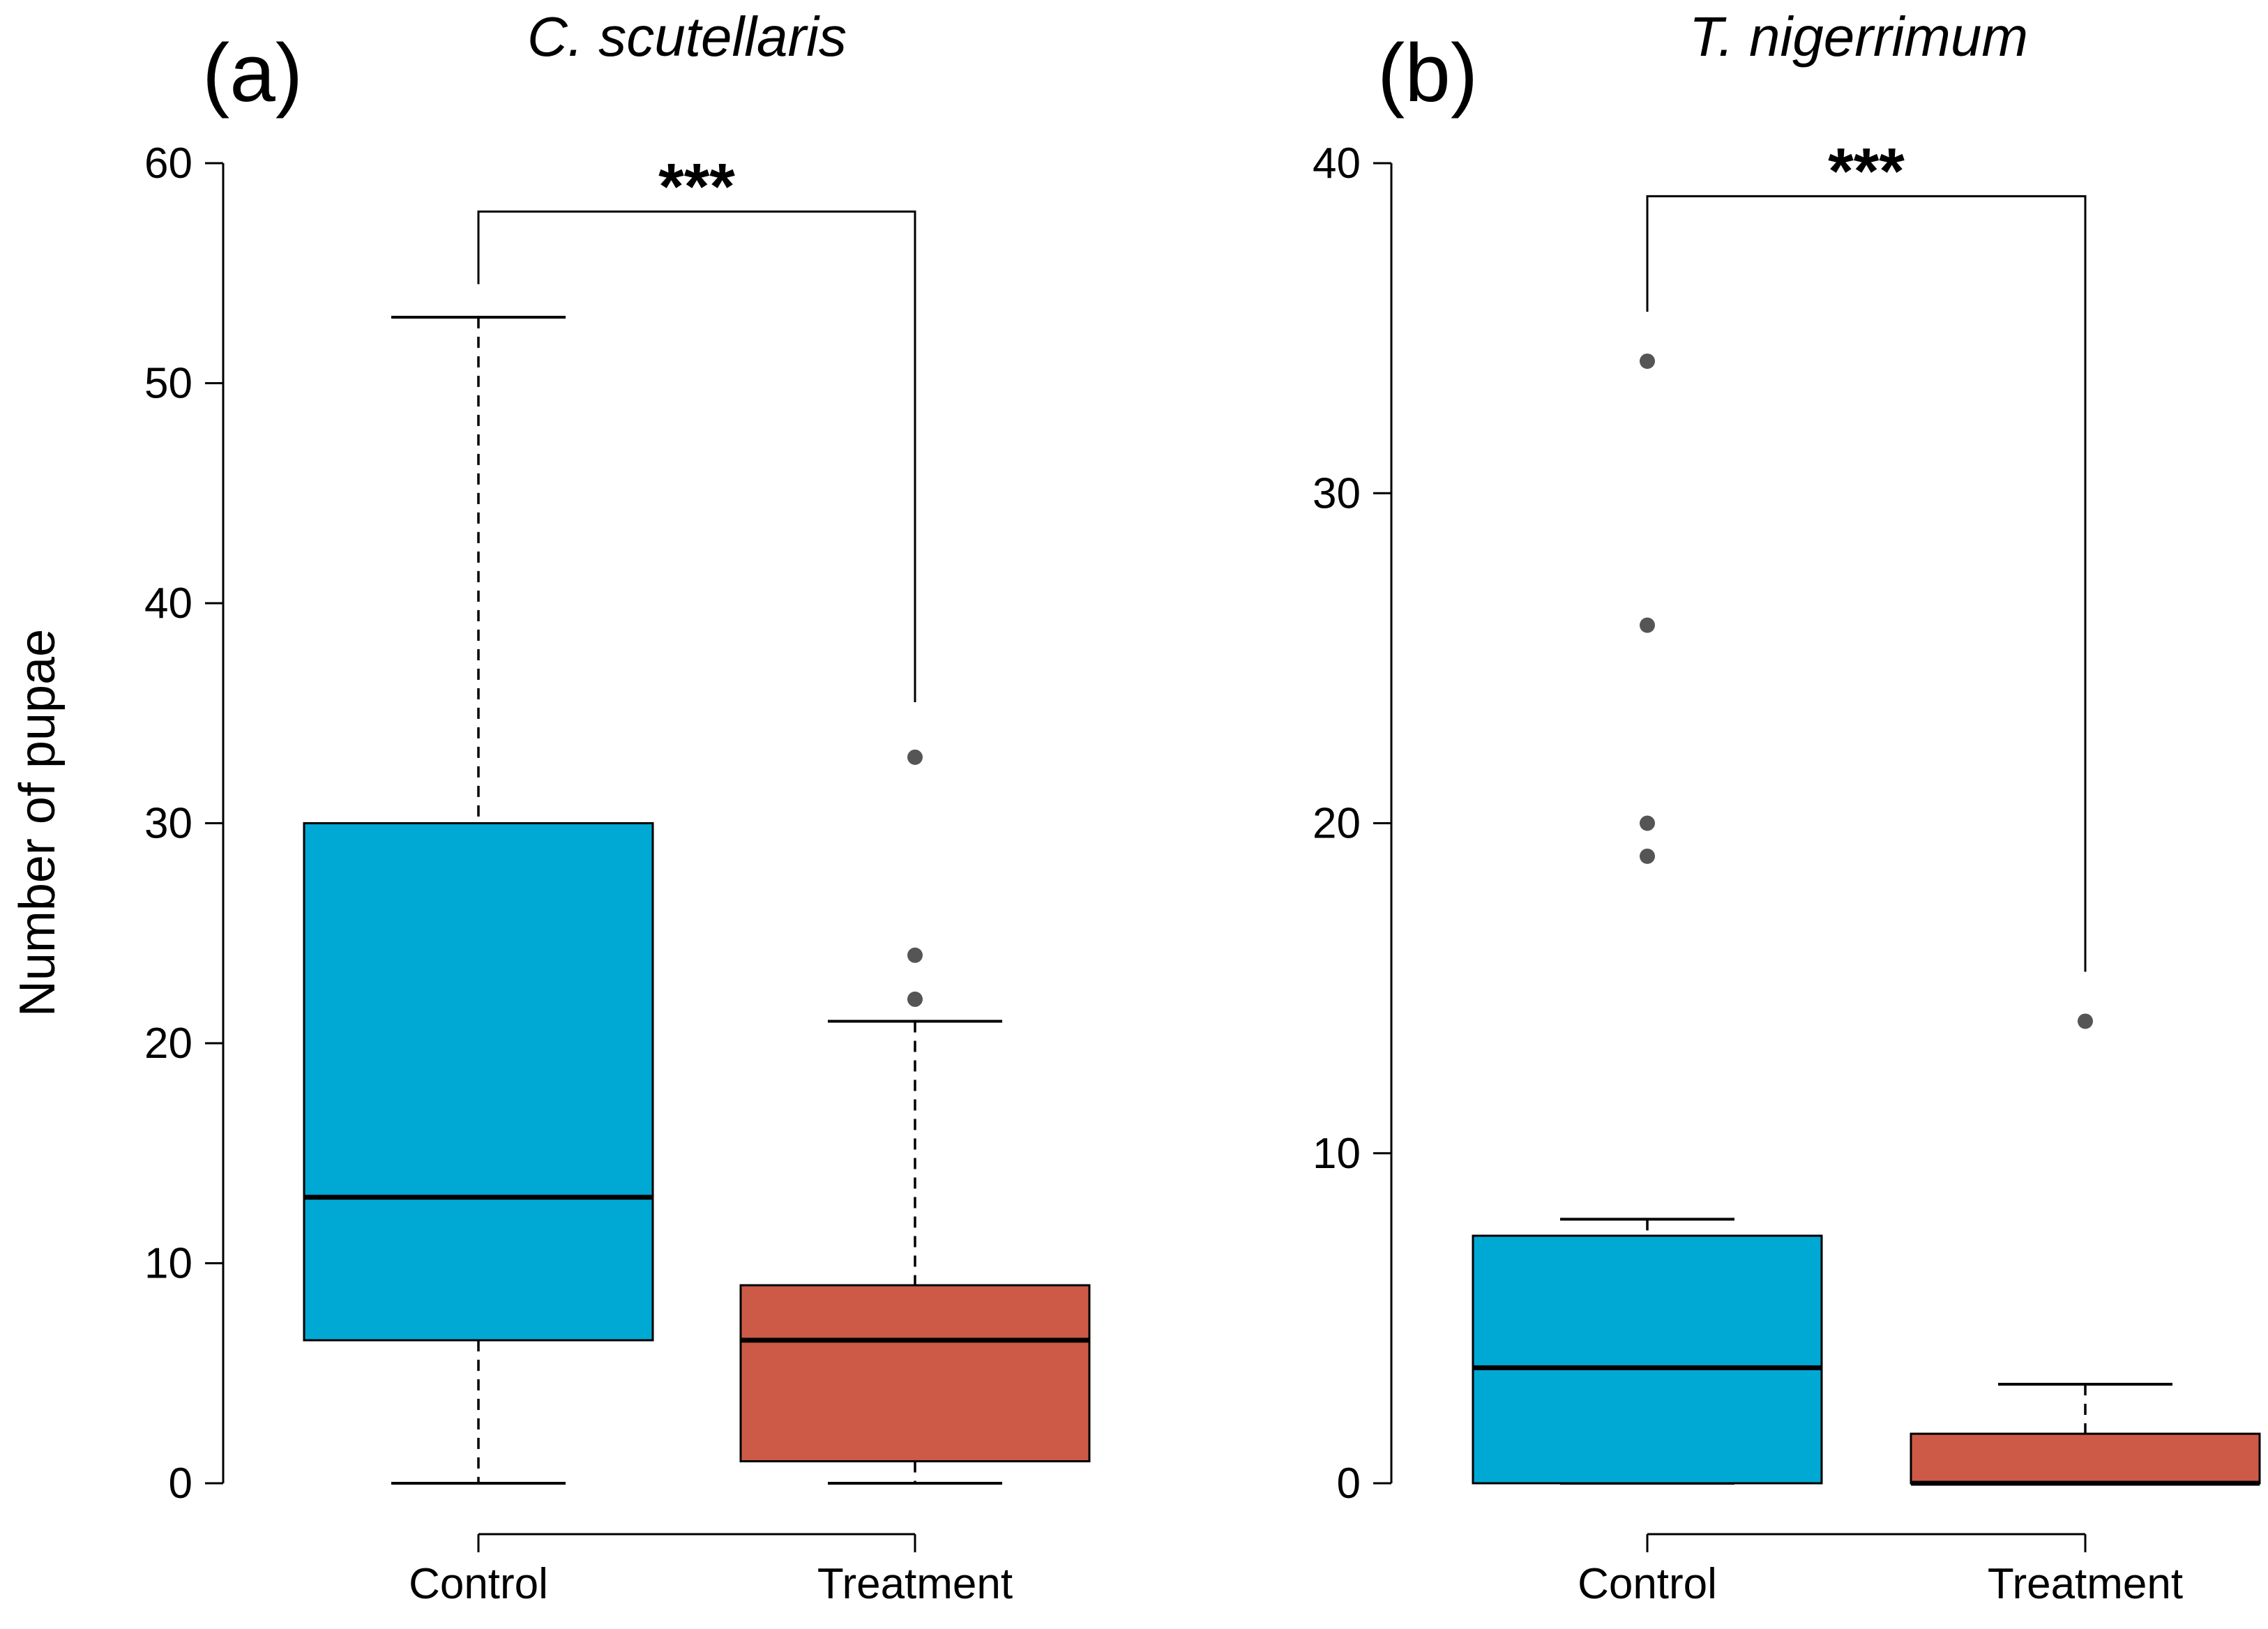 The image size is (2268, 1629). I want to click on y-tick-label: 60, so click(168, 163).